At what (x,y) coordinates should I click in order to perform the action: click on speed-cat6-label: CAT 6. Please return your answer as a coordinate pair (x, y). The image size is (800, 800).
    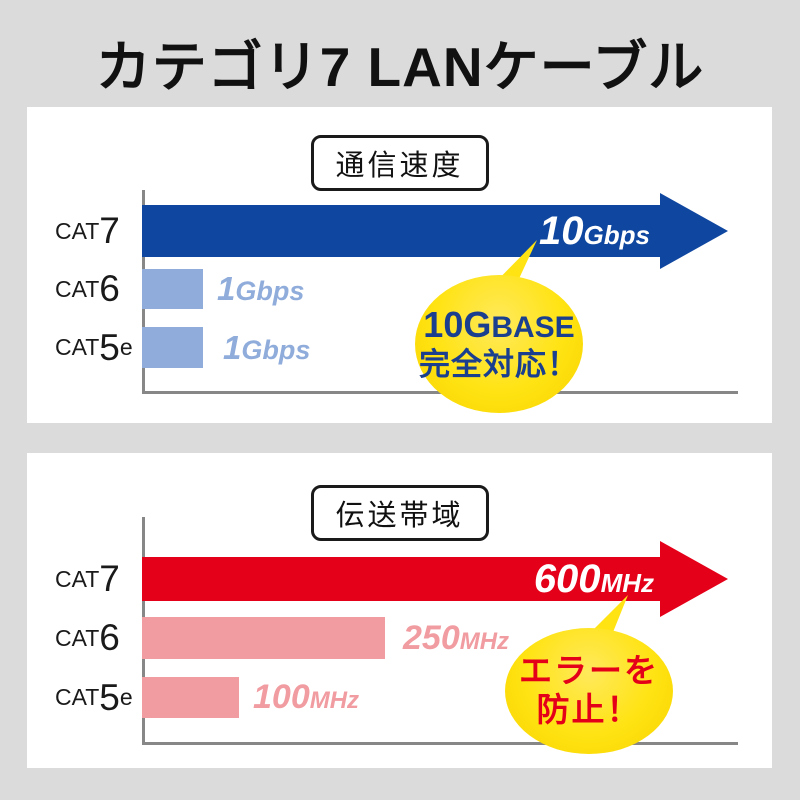
    Looking at the image, I should click on (87, 288).